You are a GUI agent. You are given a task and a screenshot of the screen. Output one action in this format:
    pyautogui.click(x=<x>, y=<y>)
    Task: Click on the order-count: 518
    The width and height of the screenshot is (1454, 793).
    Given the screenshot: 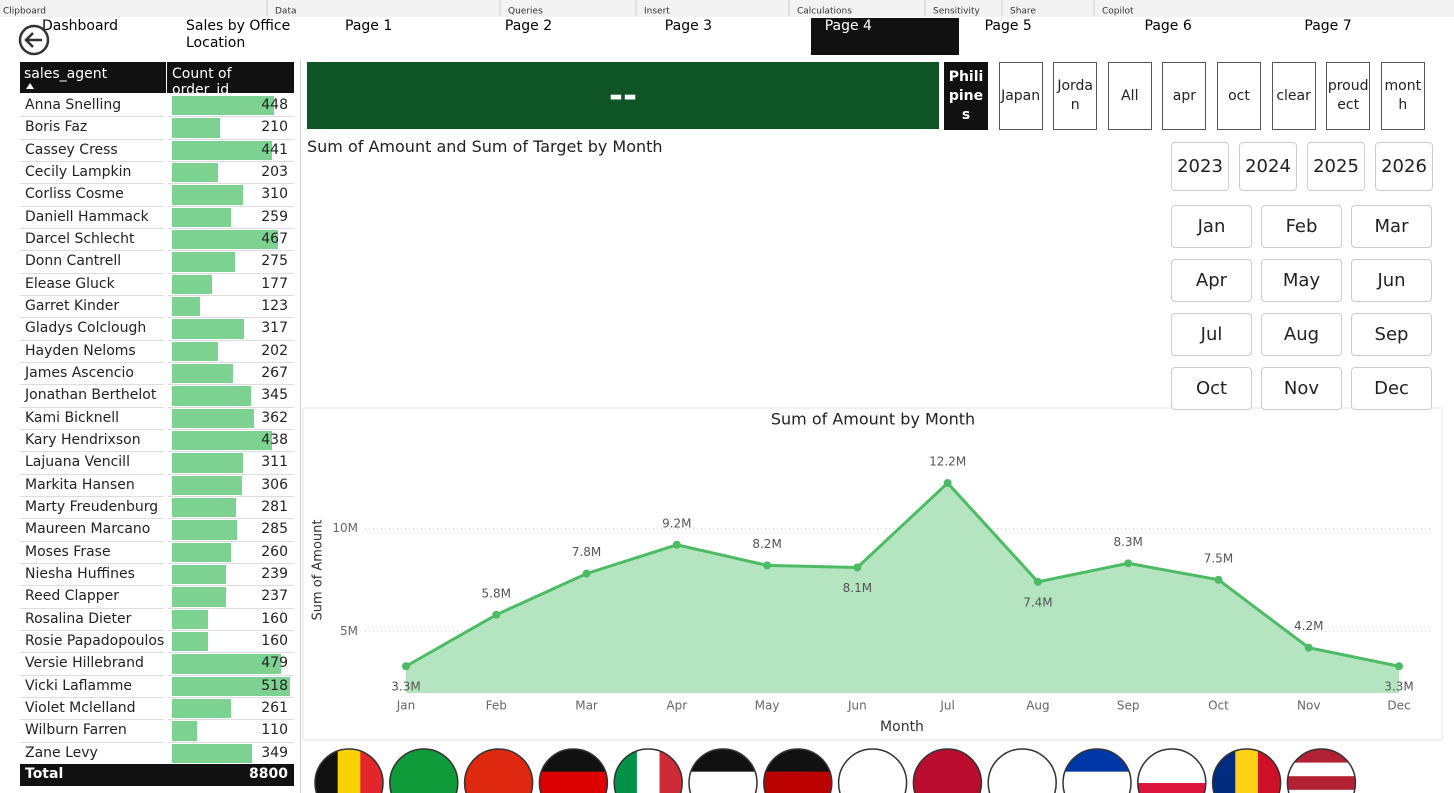 What is the action you would take?
    pyautogui.click(x=274, y=685)
    